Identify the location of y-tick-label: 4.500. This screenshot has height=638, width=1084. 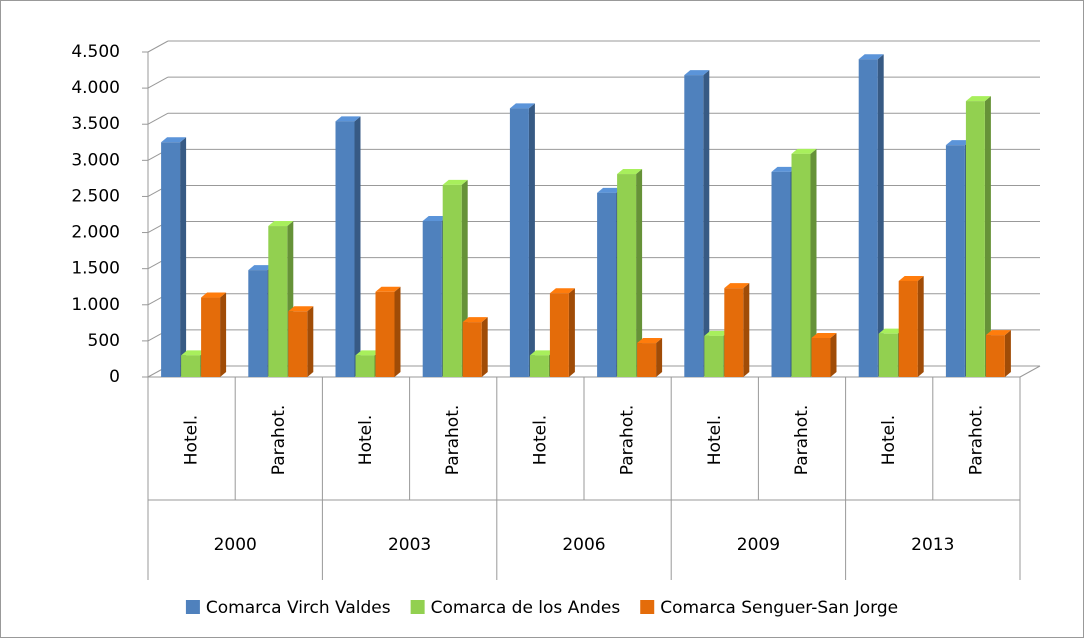
(95, 52).